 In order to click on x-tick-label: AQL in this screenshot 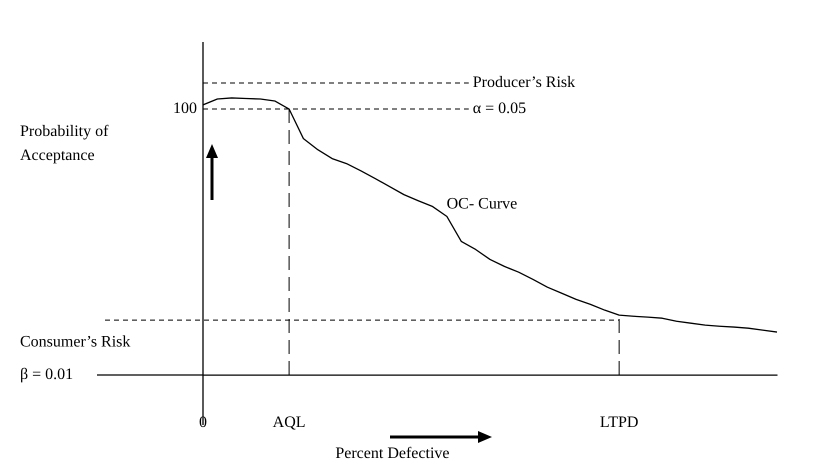, I will do `click(289, 422)`.